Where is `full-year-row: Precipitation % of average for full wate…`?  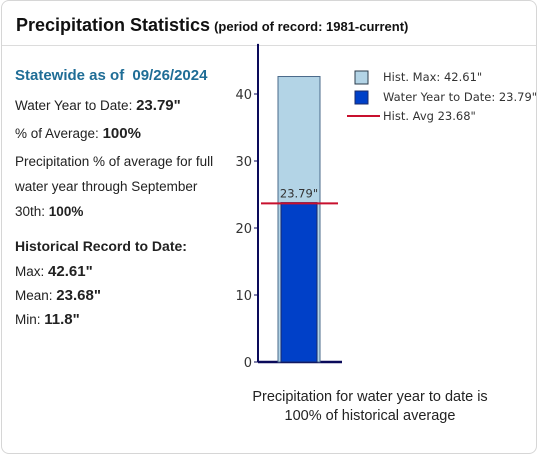
full-year-row: Precipitation % of average for full wate… is located at coordinates (120, 186).